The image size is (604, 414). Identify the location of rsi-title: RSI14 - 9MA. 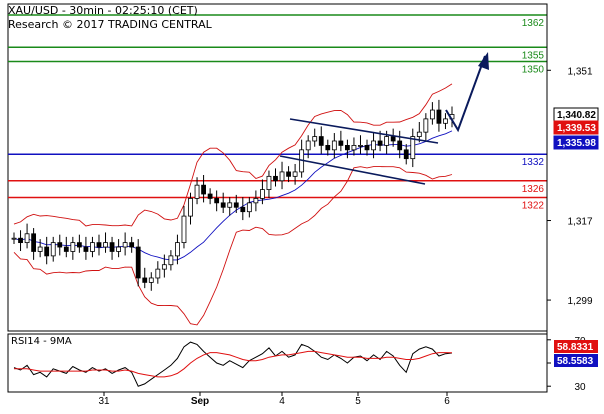
(41, 341).